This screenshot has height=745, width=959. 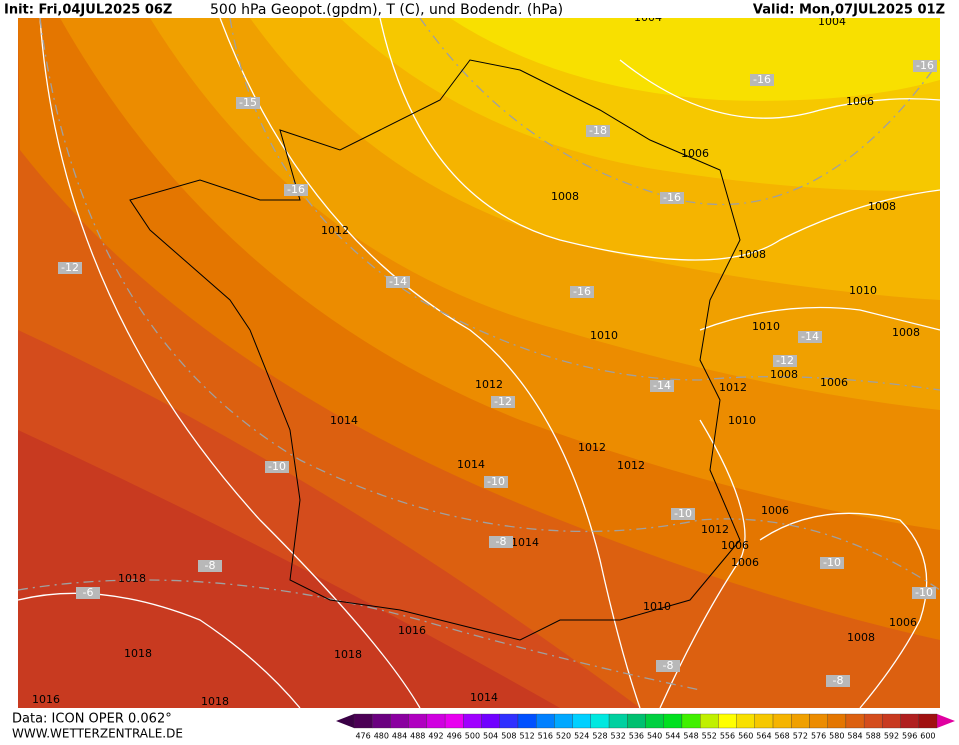 What do you see at coordinates (818, 736) in the screenshot?
I see `colorbar-label: 576` at bounding box center [818, 736].